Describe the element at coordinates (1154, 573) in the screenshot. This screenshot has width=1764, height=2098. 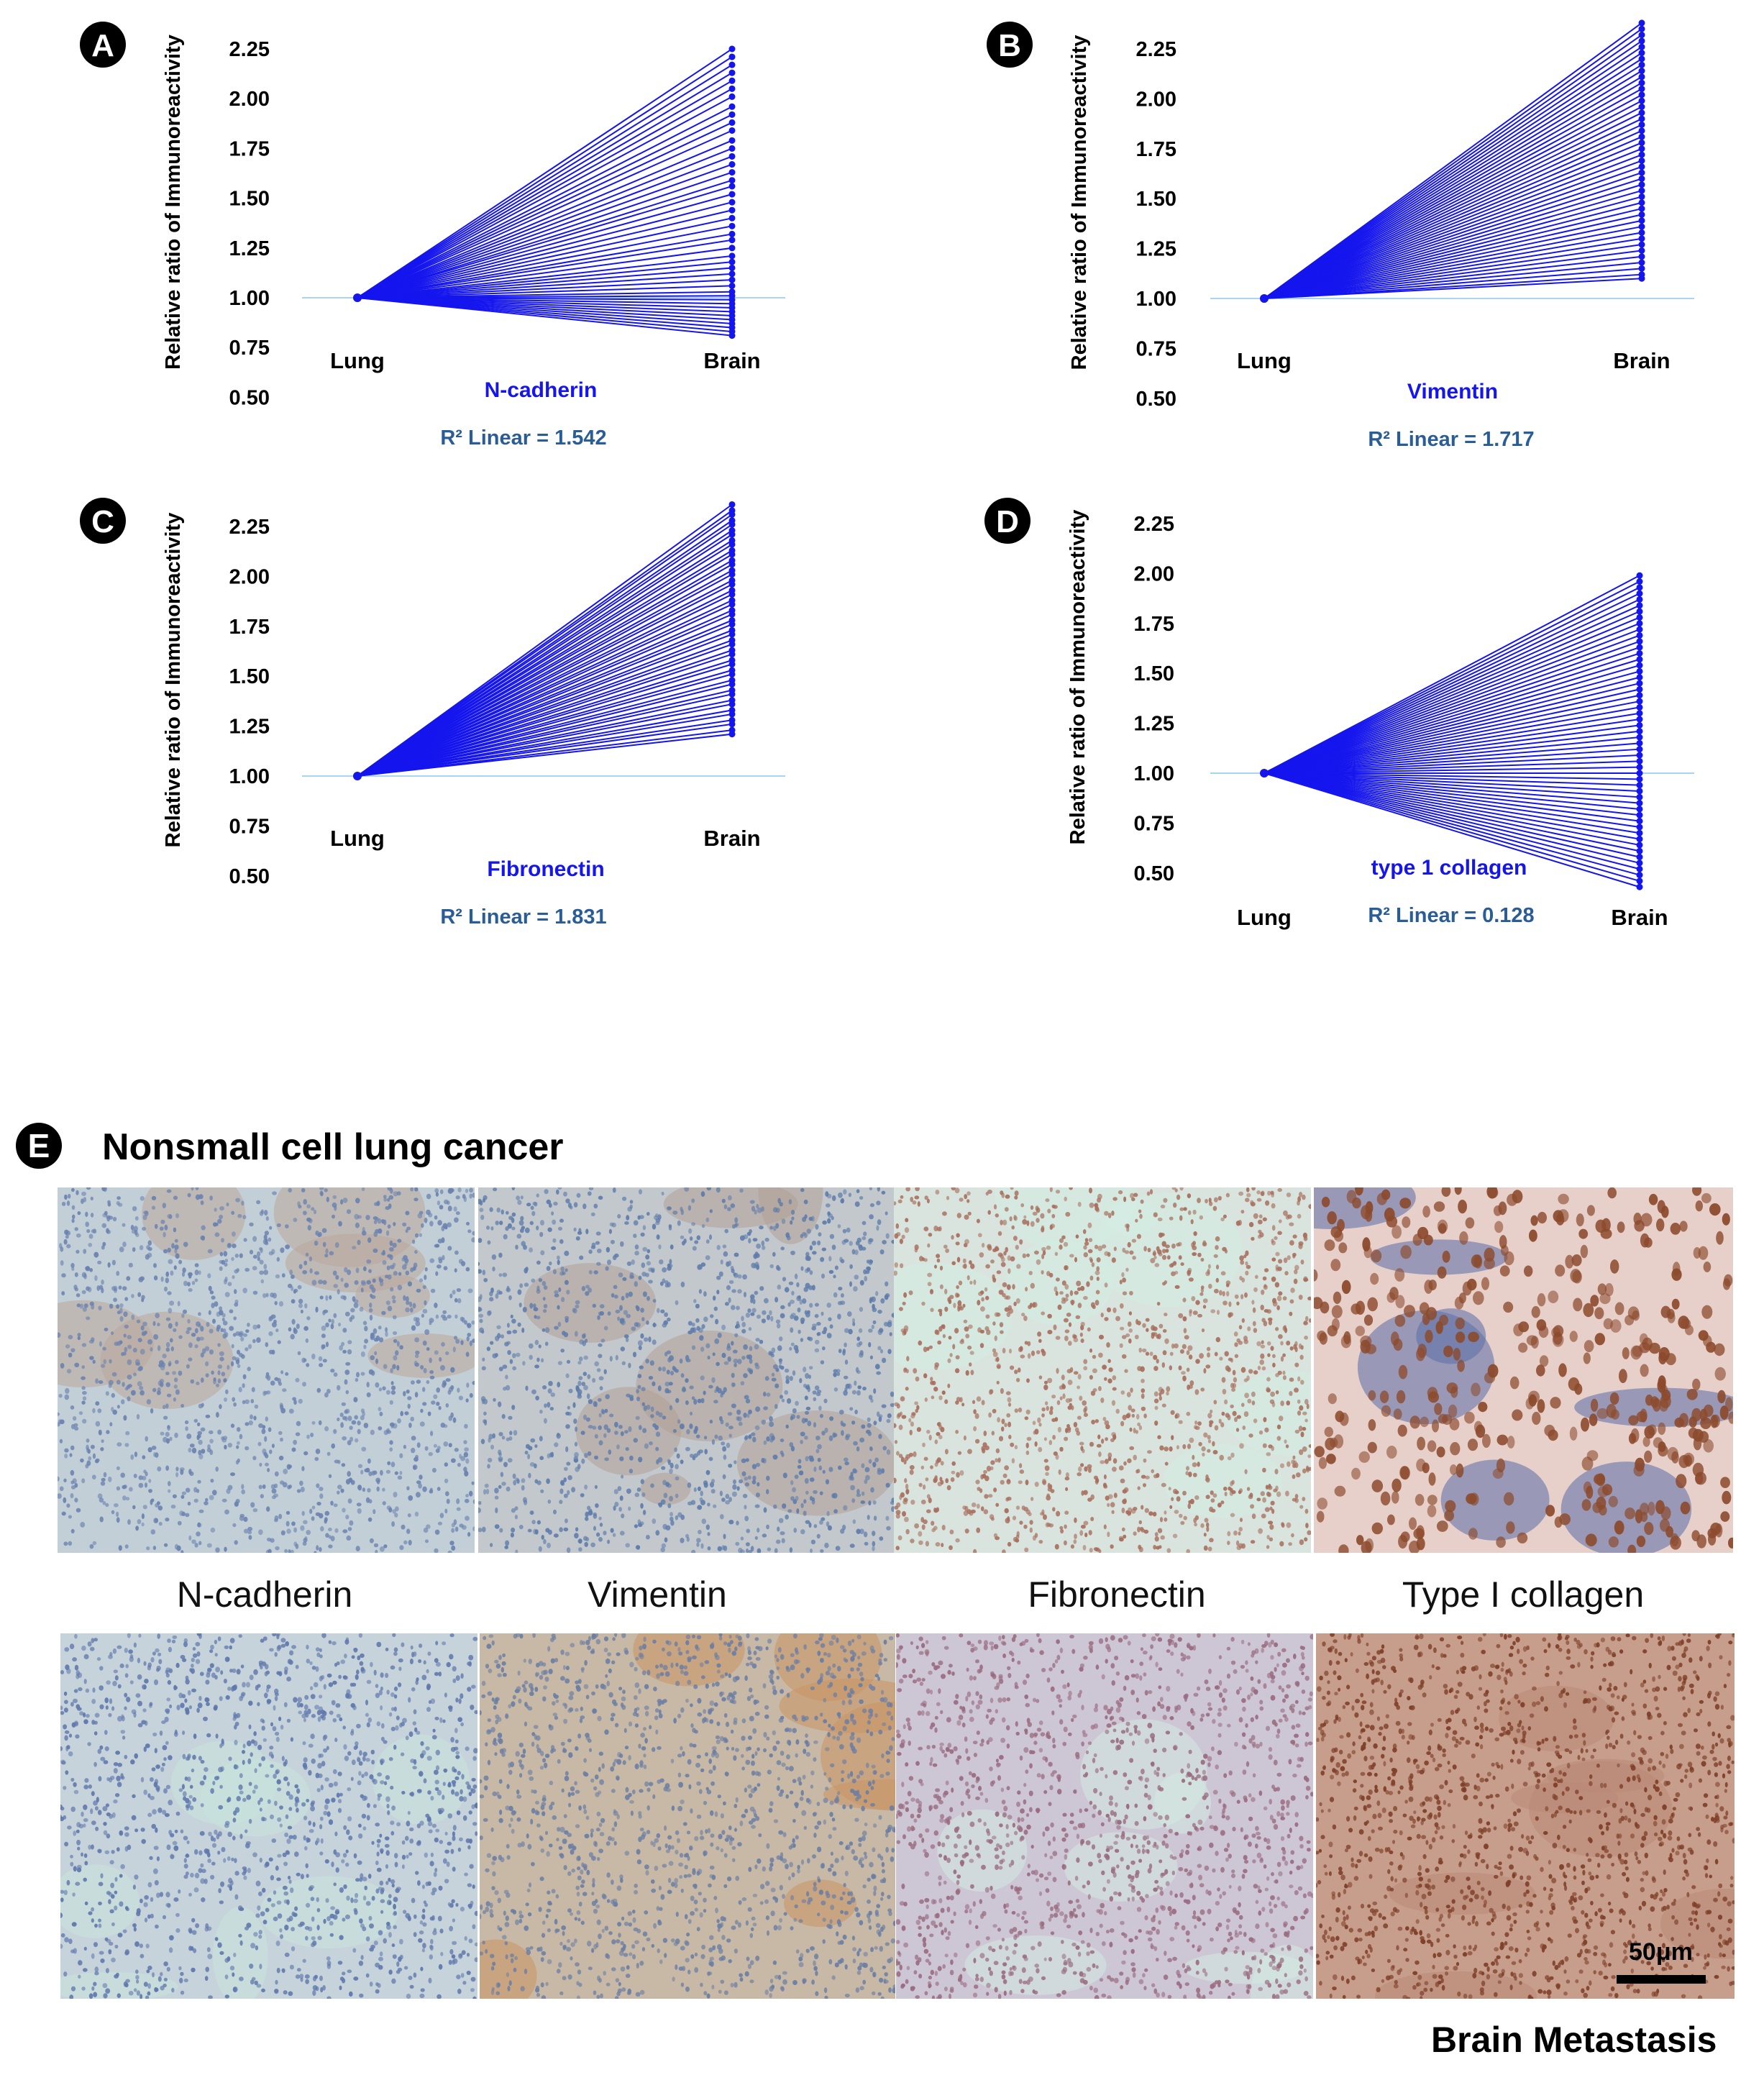
I see `y-tick-label: 2.00` at that location.